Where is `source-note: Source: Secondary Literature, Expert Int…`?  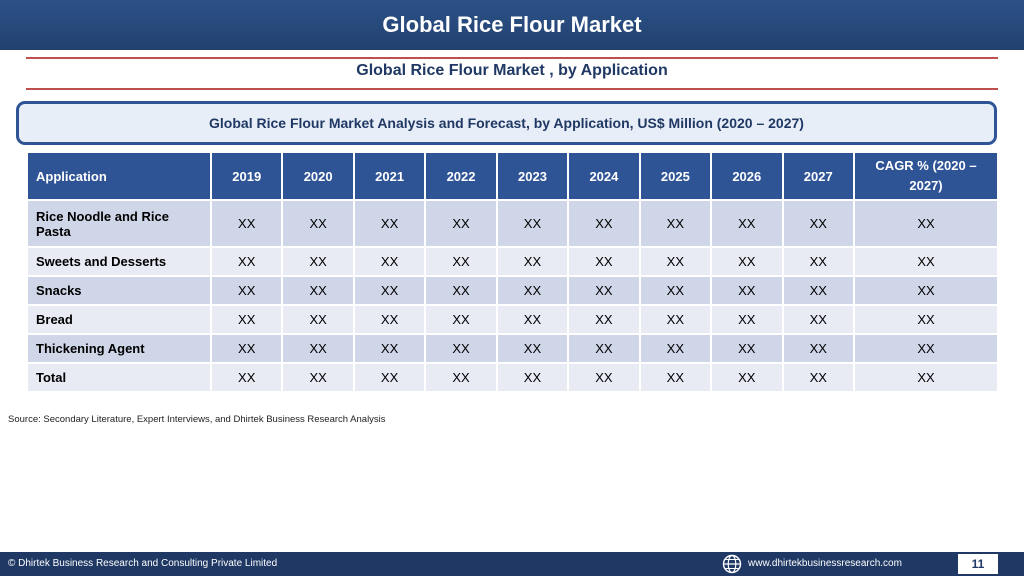 source-note: Source: Secondary Literature, Expert Int… is located at coordinates (197, 419).